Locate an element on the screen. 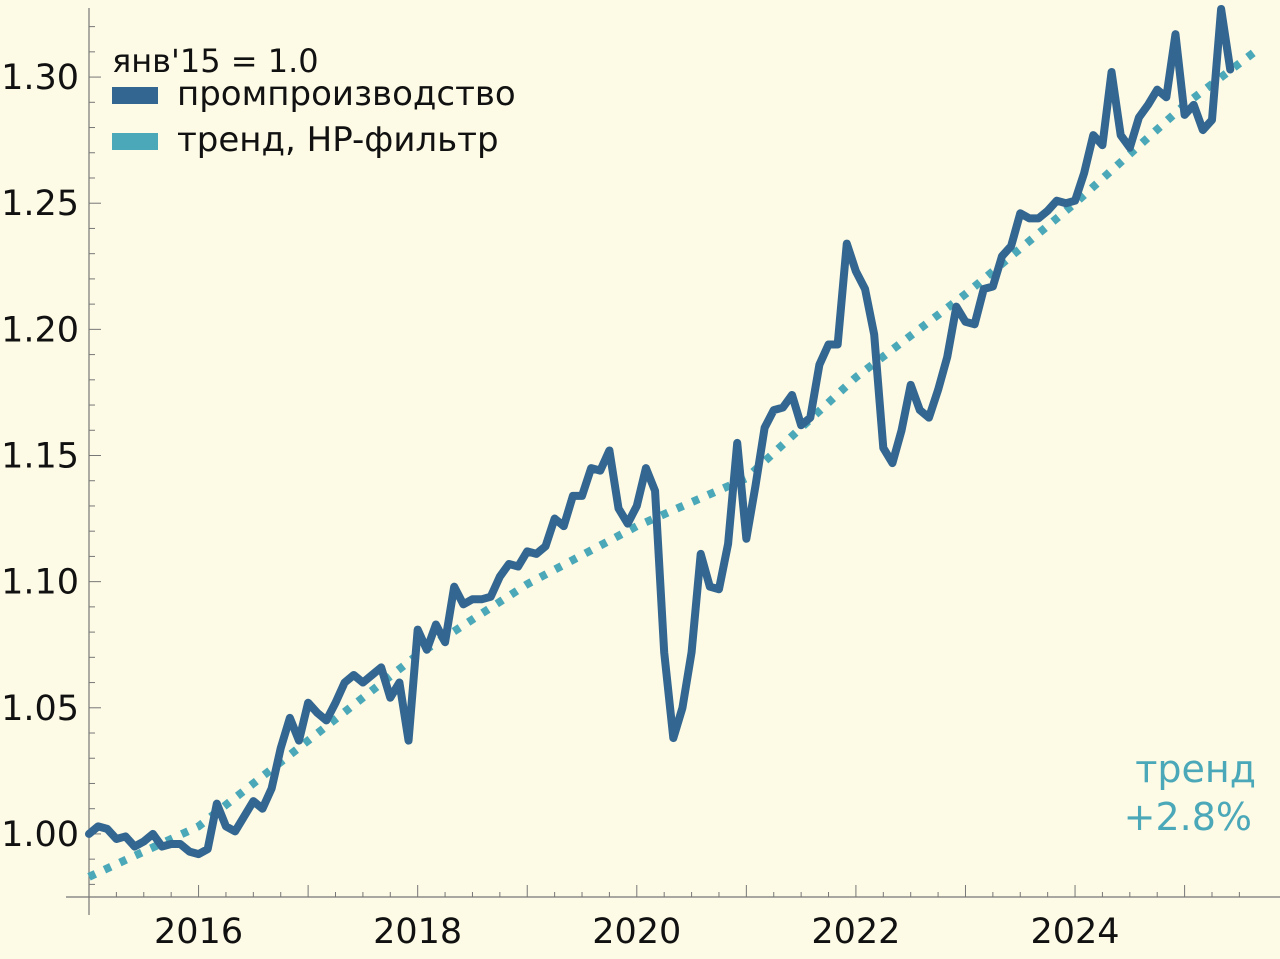 The image size is (1280, 959). y-tick-label: 1.25 is located at coordinates (40, 204).